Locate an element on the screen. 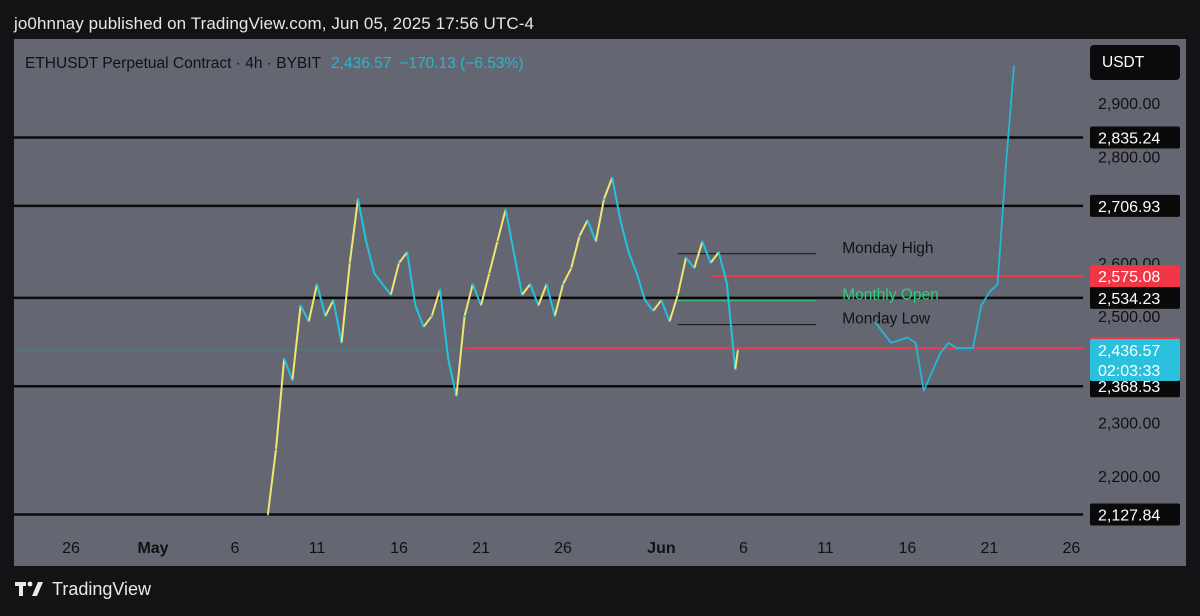  x-tick-label: May is located at coordinates (152, 548).